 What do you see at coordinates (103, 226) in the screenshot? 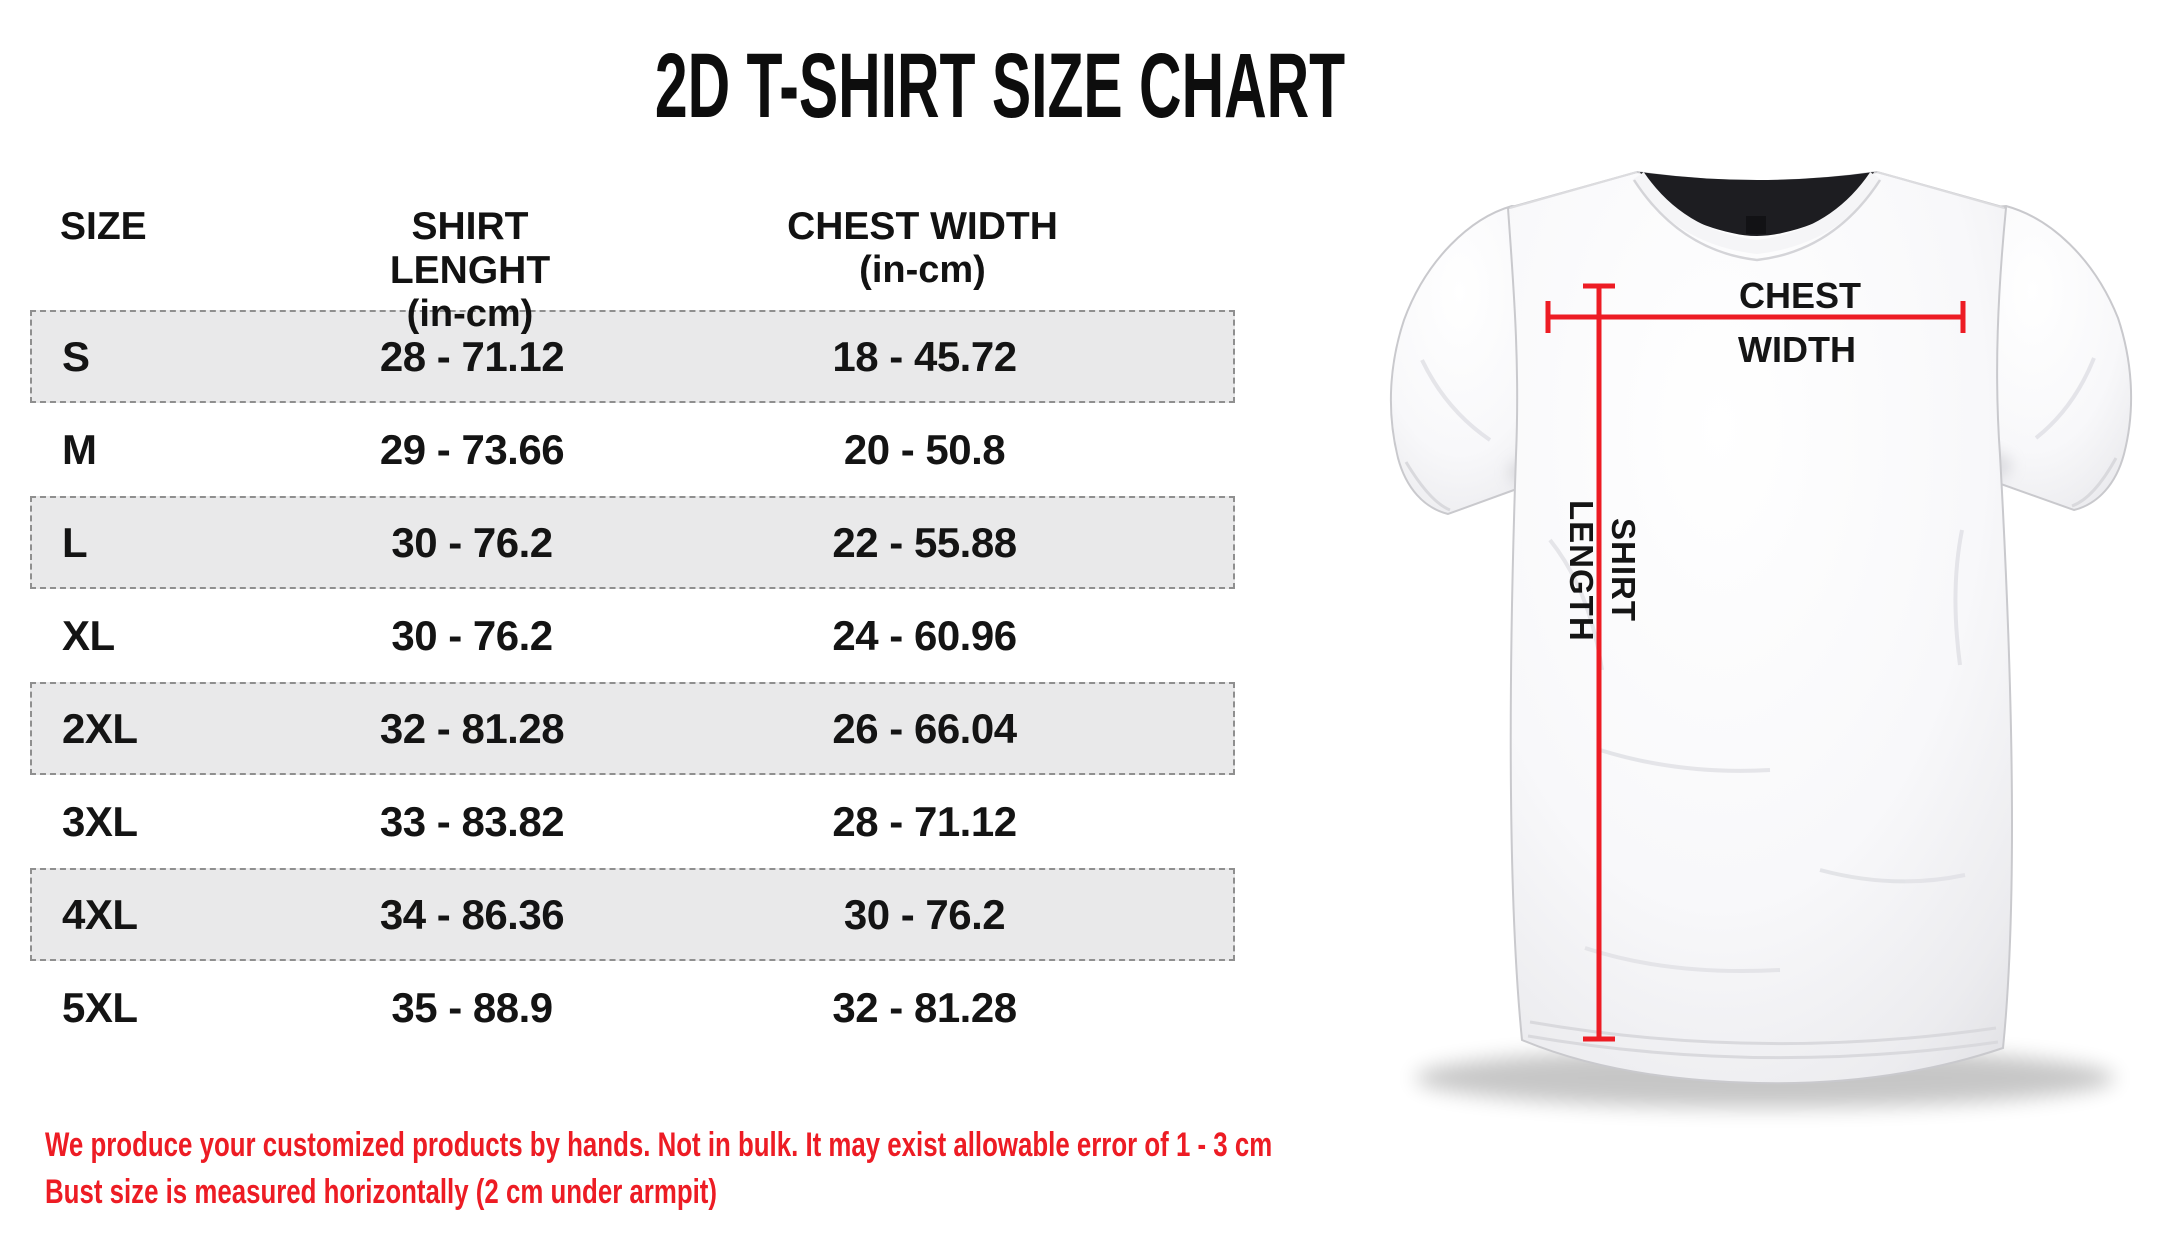
I see `col-header-size: SIZE` at bounding box center [103, 226].